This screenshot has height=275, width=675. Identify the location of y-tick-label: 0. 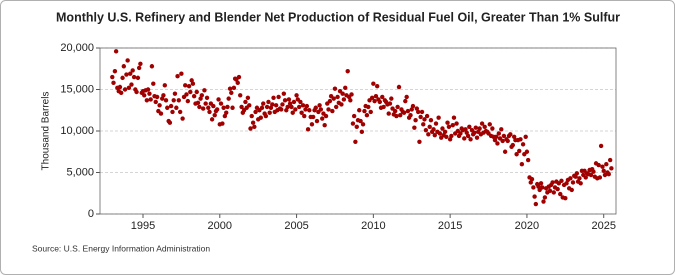
(91, 214).